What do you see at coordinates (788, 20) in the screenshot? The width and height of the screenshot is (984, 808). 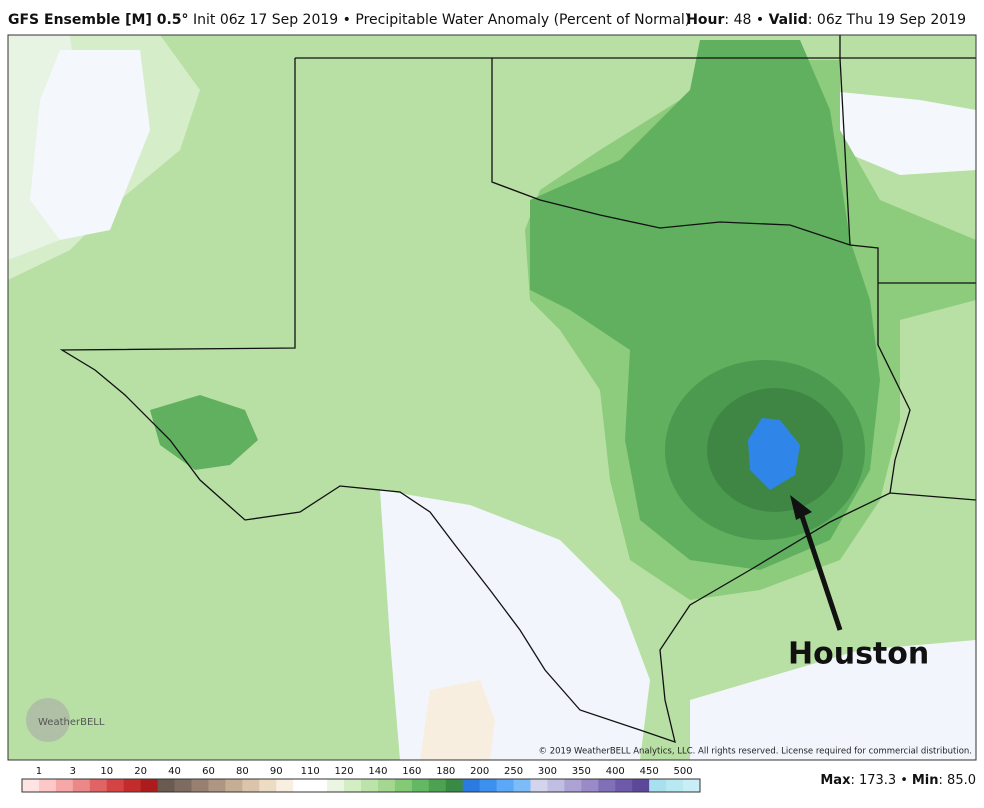 I see `valid-label: Valid` at bounding box center [788, 20].